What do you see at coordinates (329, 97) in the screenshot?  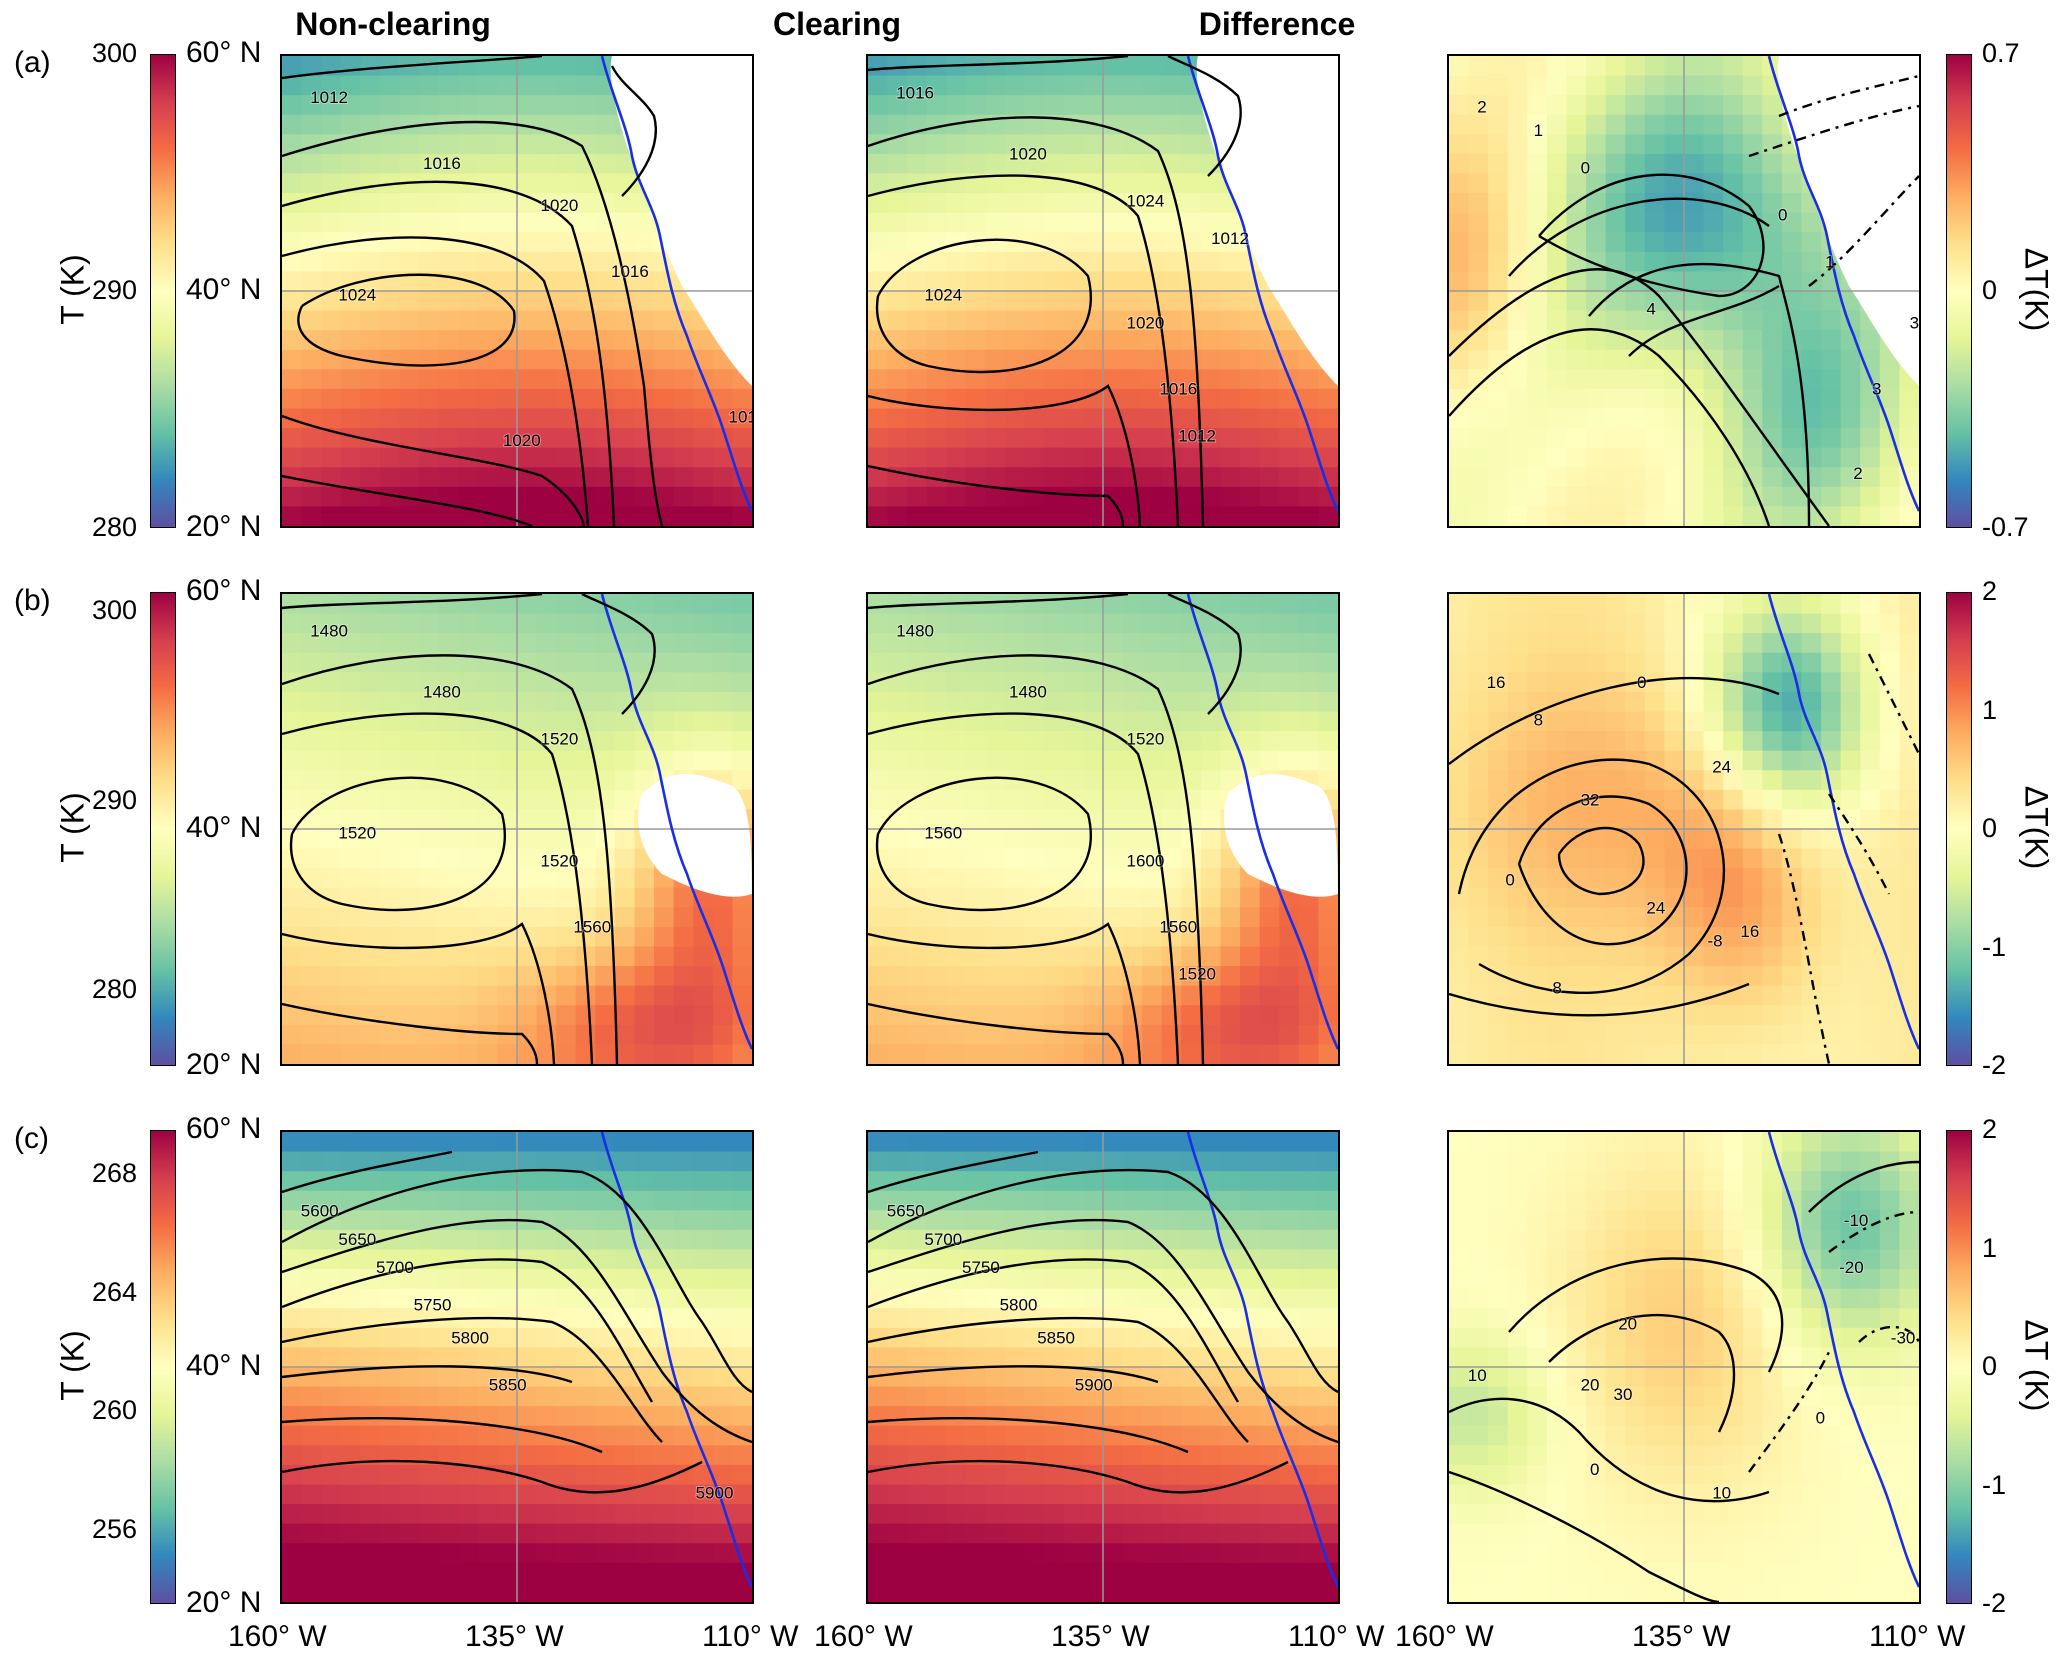 I see `contour-label: 1012` at bounding box center [329, 97].